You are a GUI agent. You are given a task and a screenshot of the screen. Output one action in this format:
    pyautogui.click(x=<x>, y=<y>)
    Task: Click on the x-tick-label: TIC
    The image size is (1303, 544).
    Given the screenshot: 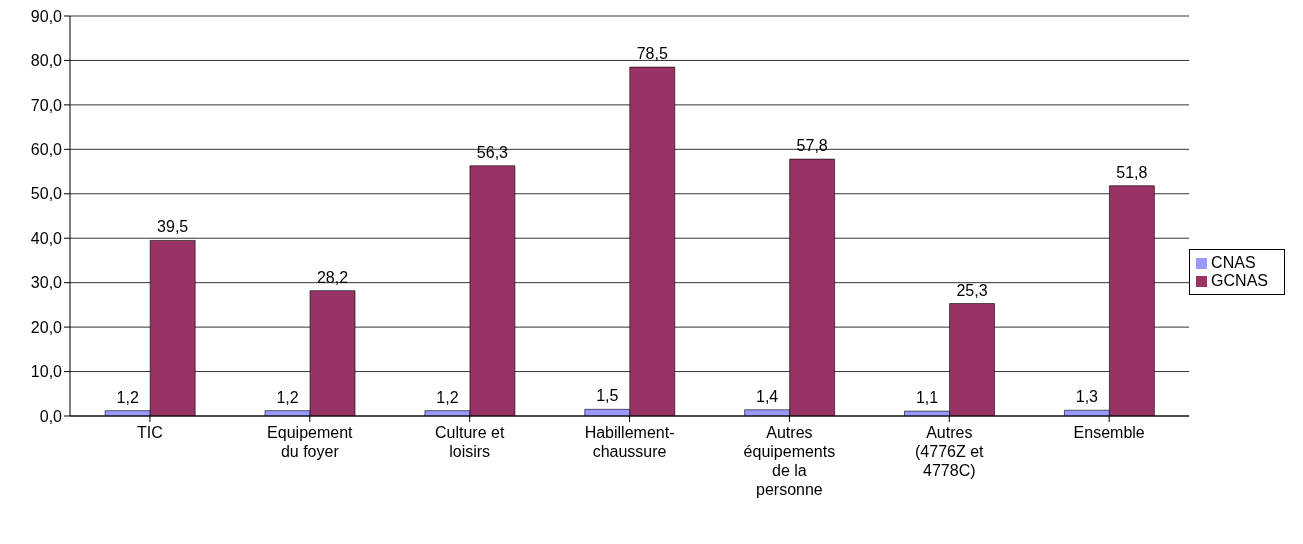 What is the action you would take?
    pyautogui.click(x=150, y=432)
    